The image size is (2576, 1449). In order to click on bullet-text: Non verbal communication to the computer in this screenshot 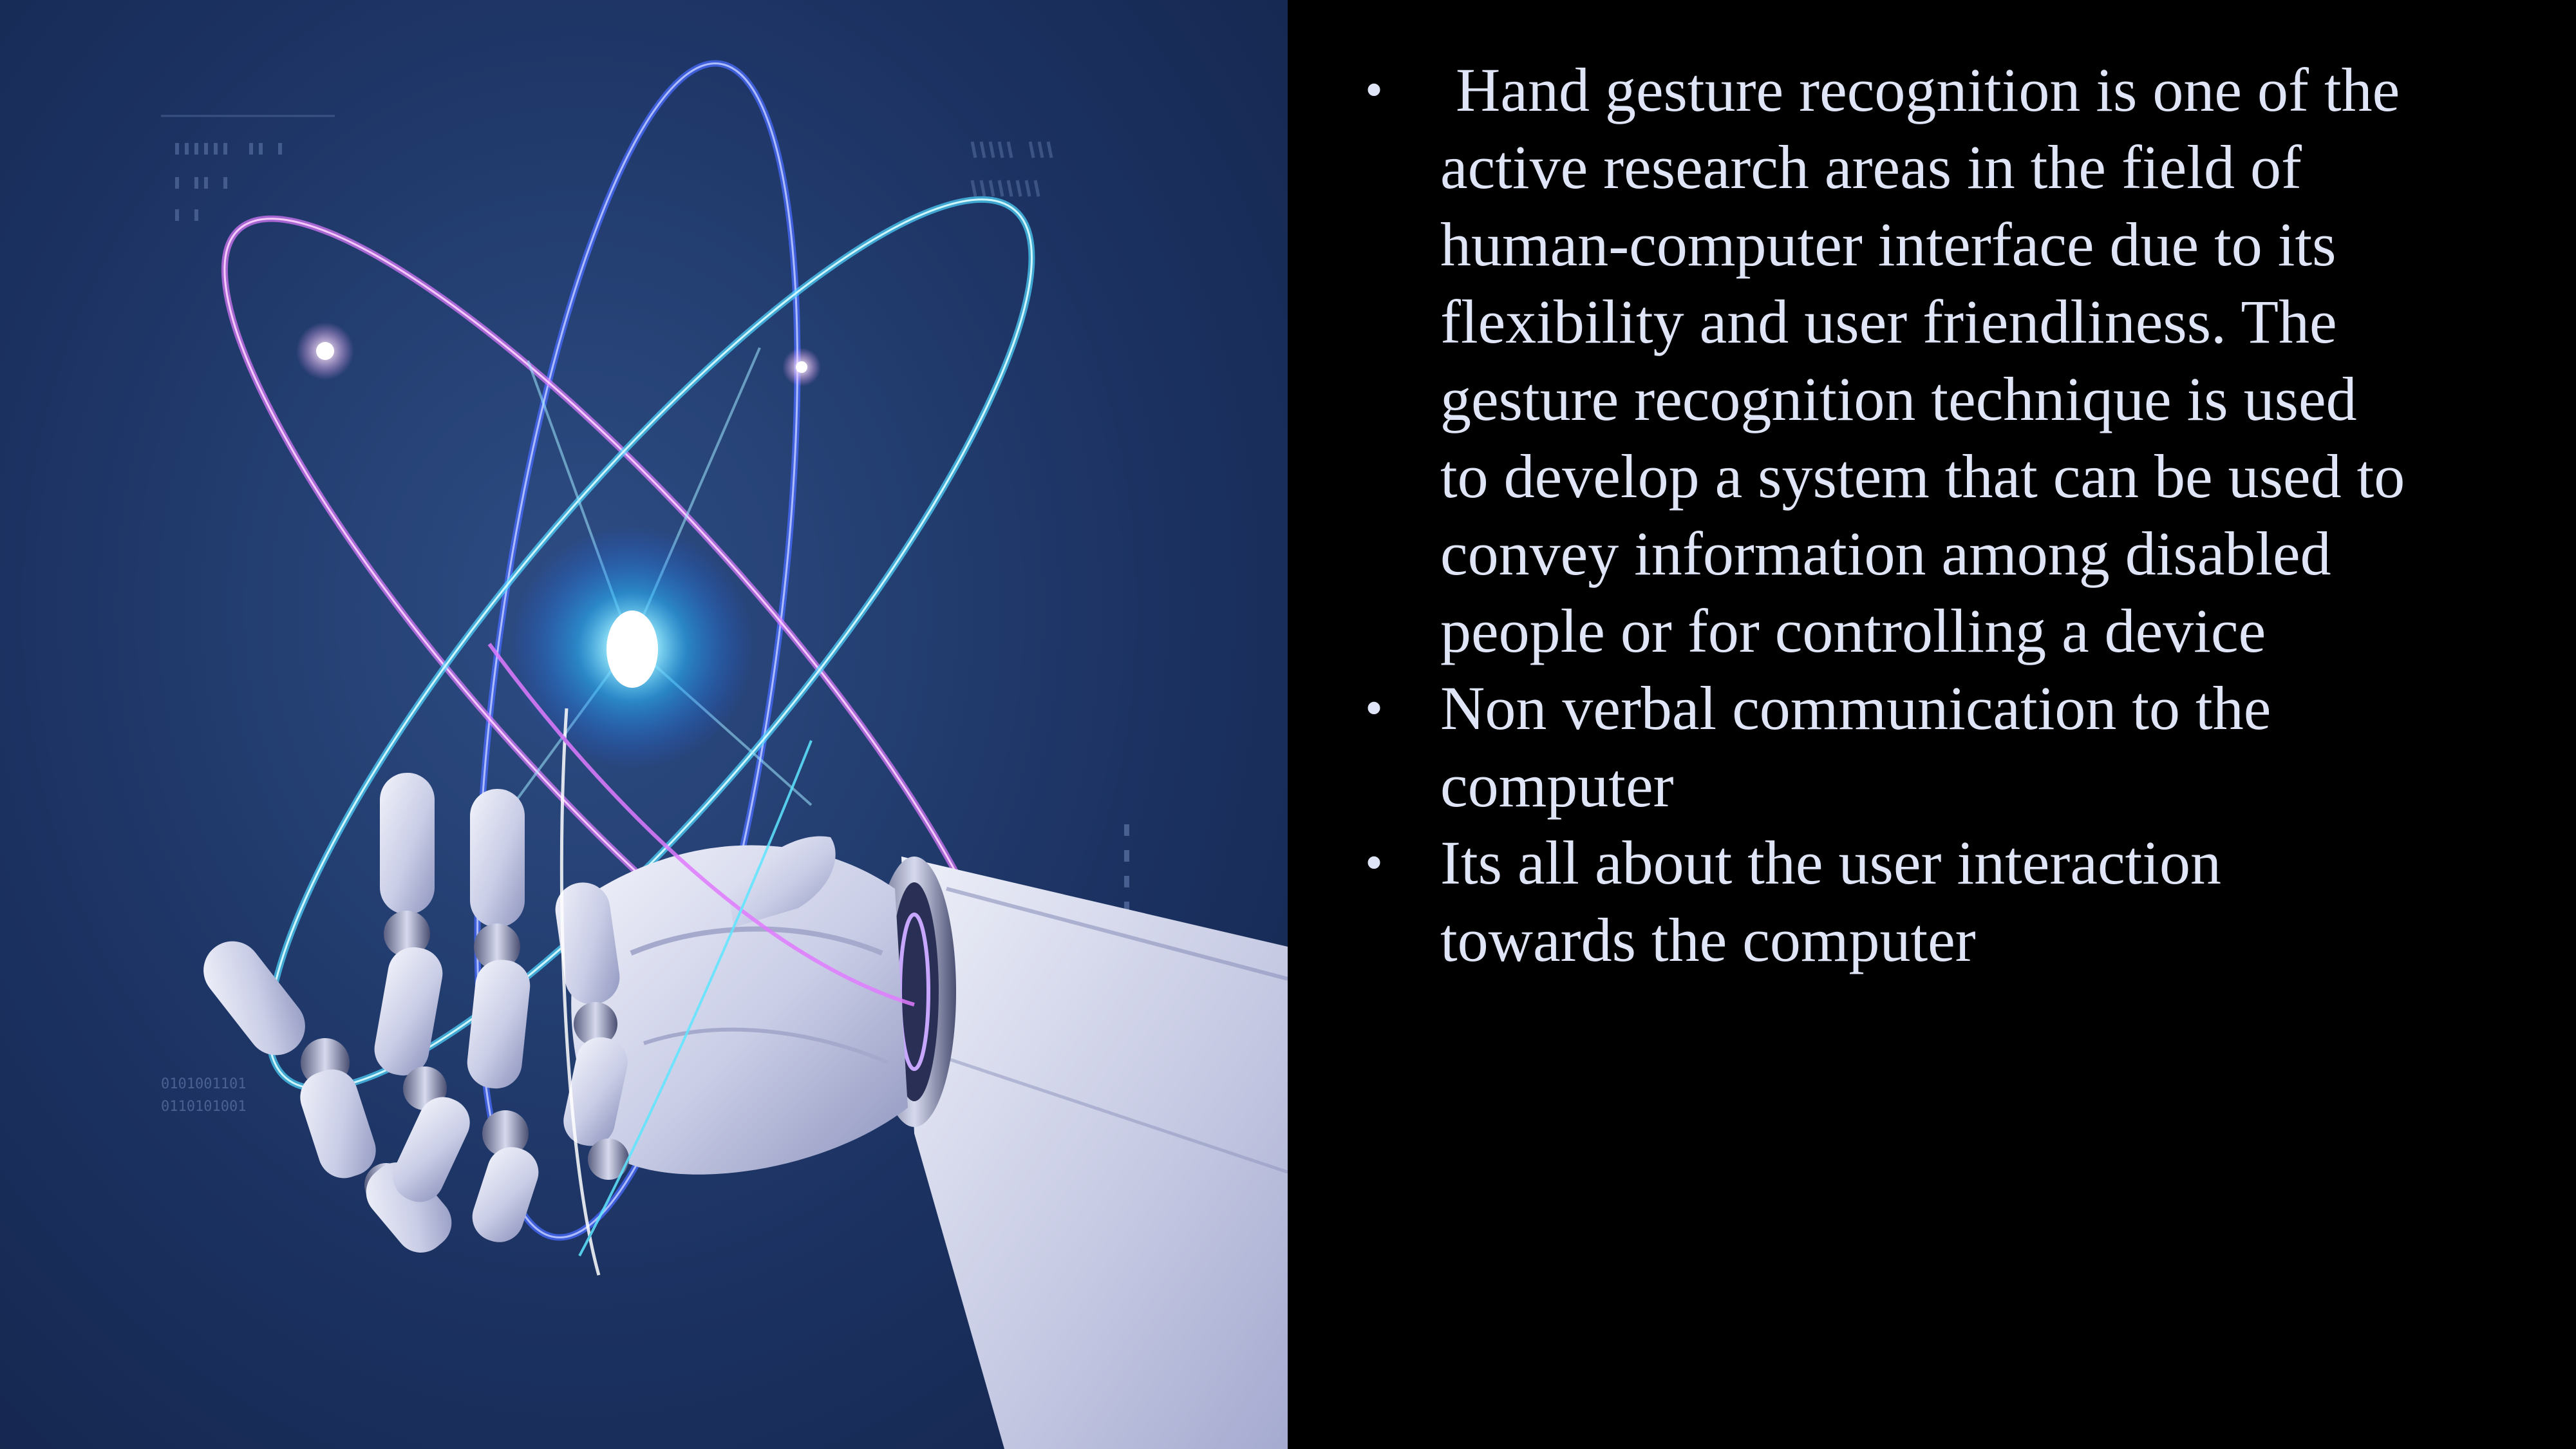, I will do `click(1855, 747)`.